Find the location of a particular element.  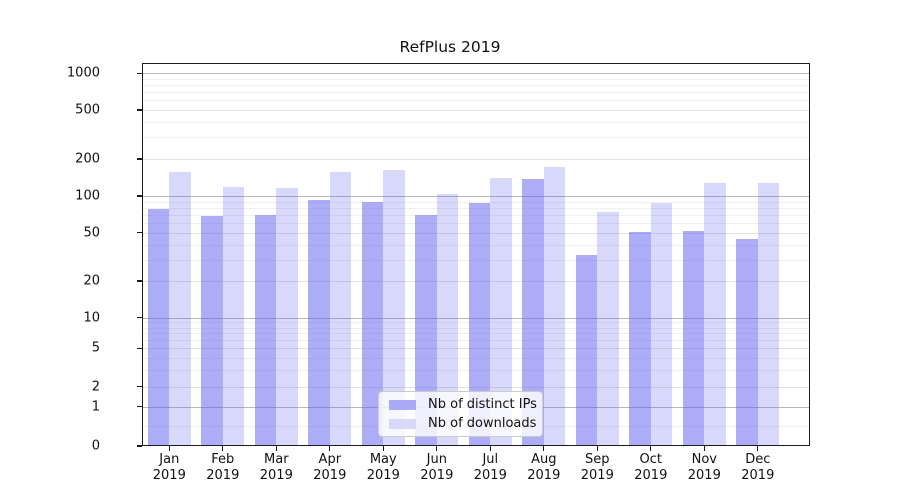

x-tick-label: Sep 2019 is located at coordinates (597, 467).